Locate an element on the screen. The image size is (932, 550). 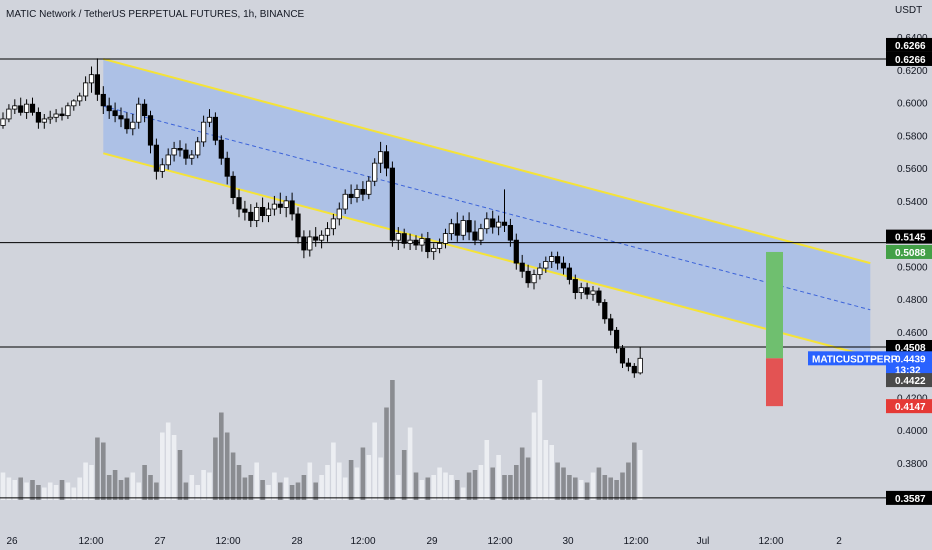
symbol-tag: MATICUSDTPERP is located at coordinates (855, 359).